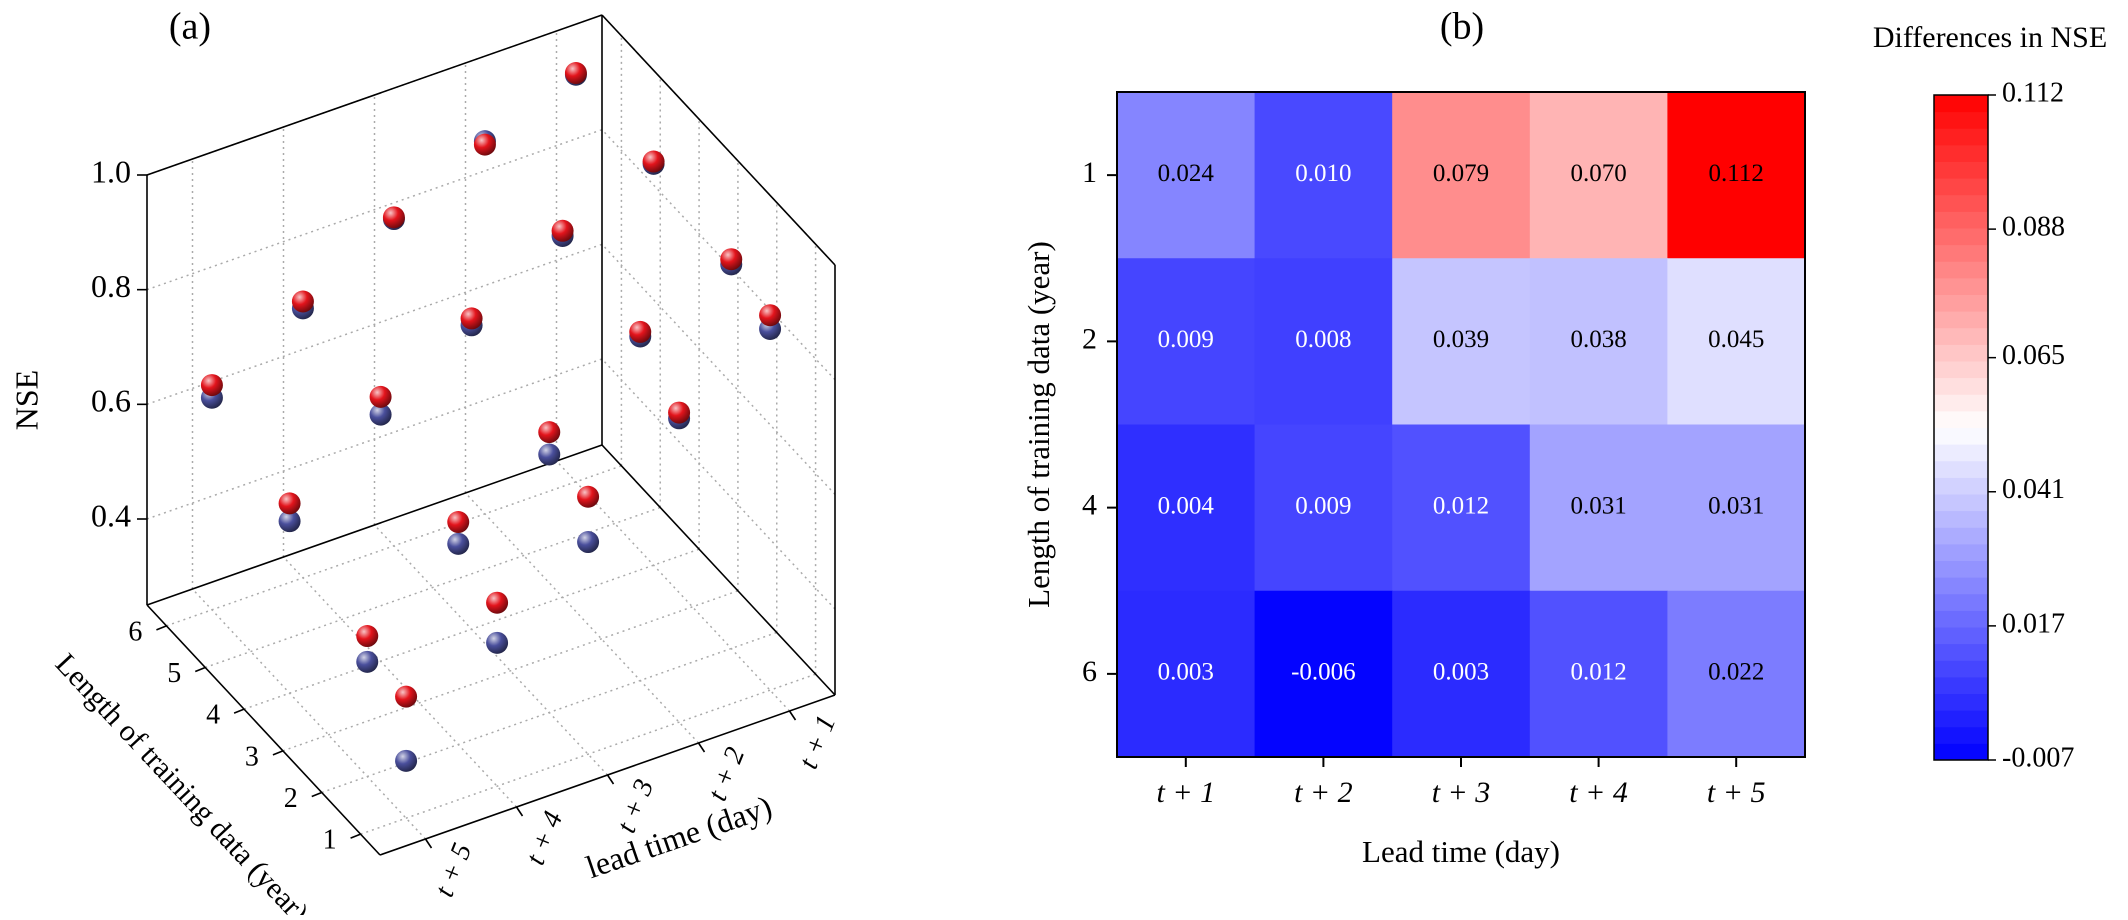 This screenshot has height=920, width=2128. I want to click on colorbar-tick-label: 0.041, so click(2033, 489).